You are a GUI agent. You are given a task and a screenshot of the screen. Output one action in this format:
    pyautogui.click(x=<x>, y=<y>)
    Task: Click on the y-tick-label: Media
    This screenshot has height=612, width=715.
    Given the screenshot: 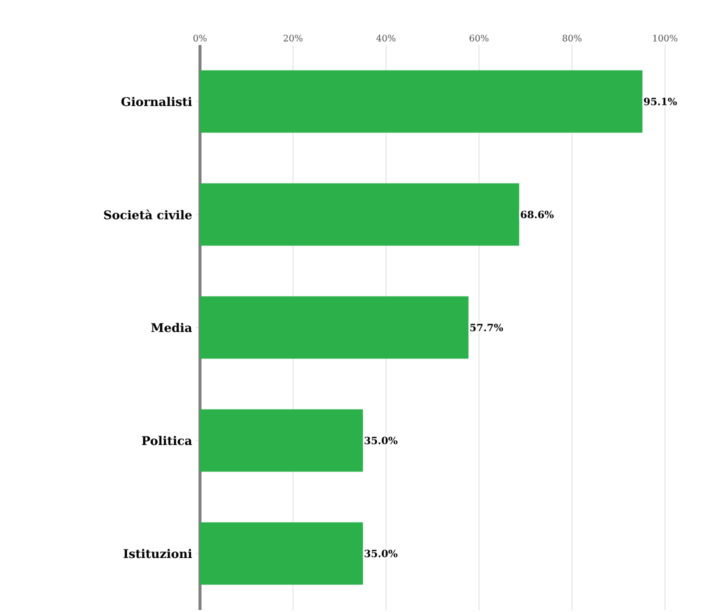 What is the action you would take?
    pyautogui.click(x=171, y=327)
    